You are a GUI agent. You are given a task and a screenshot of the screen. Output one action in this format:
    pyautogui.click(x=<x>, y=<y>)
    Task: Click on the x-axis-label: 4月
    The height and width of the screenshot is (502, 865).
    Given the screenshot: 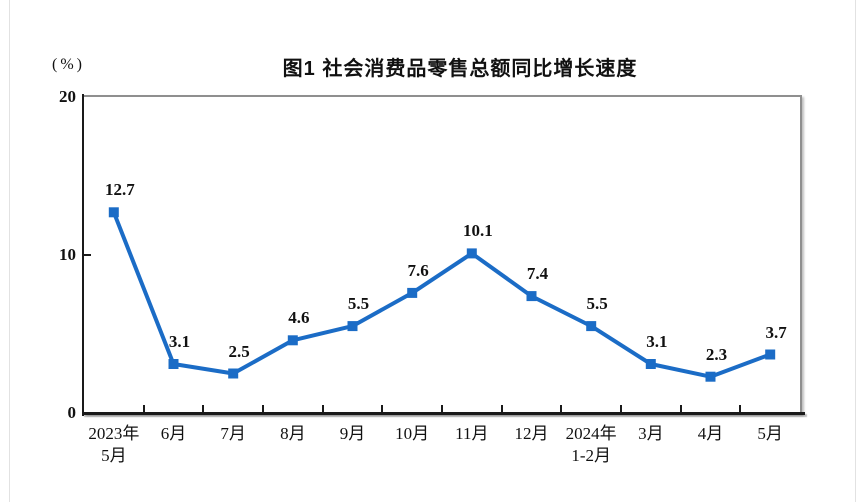 What is the action you would take?
    pyautogui.click(x=710, y=433)
    